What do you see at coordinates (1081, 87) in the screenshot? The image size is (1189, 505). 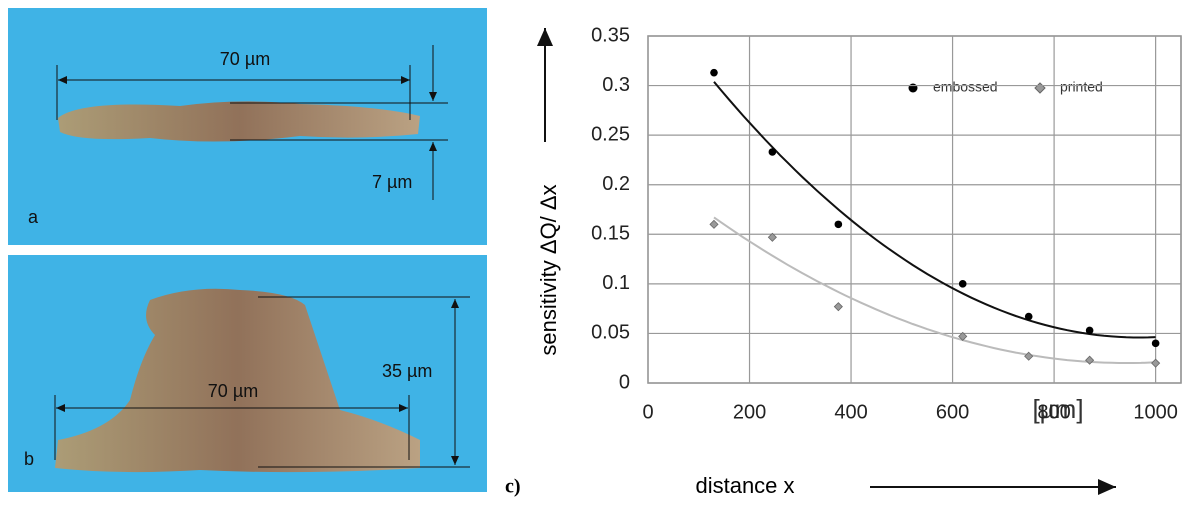 I see `legend-label: printed` at bounding box center [1081, 87].